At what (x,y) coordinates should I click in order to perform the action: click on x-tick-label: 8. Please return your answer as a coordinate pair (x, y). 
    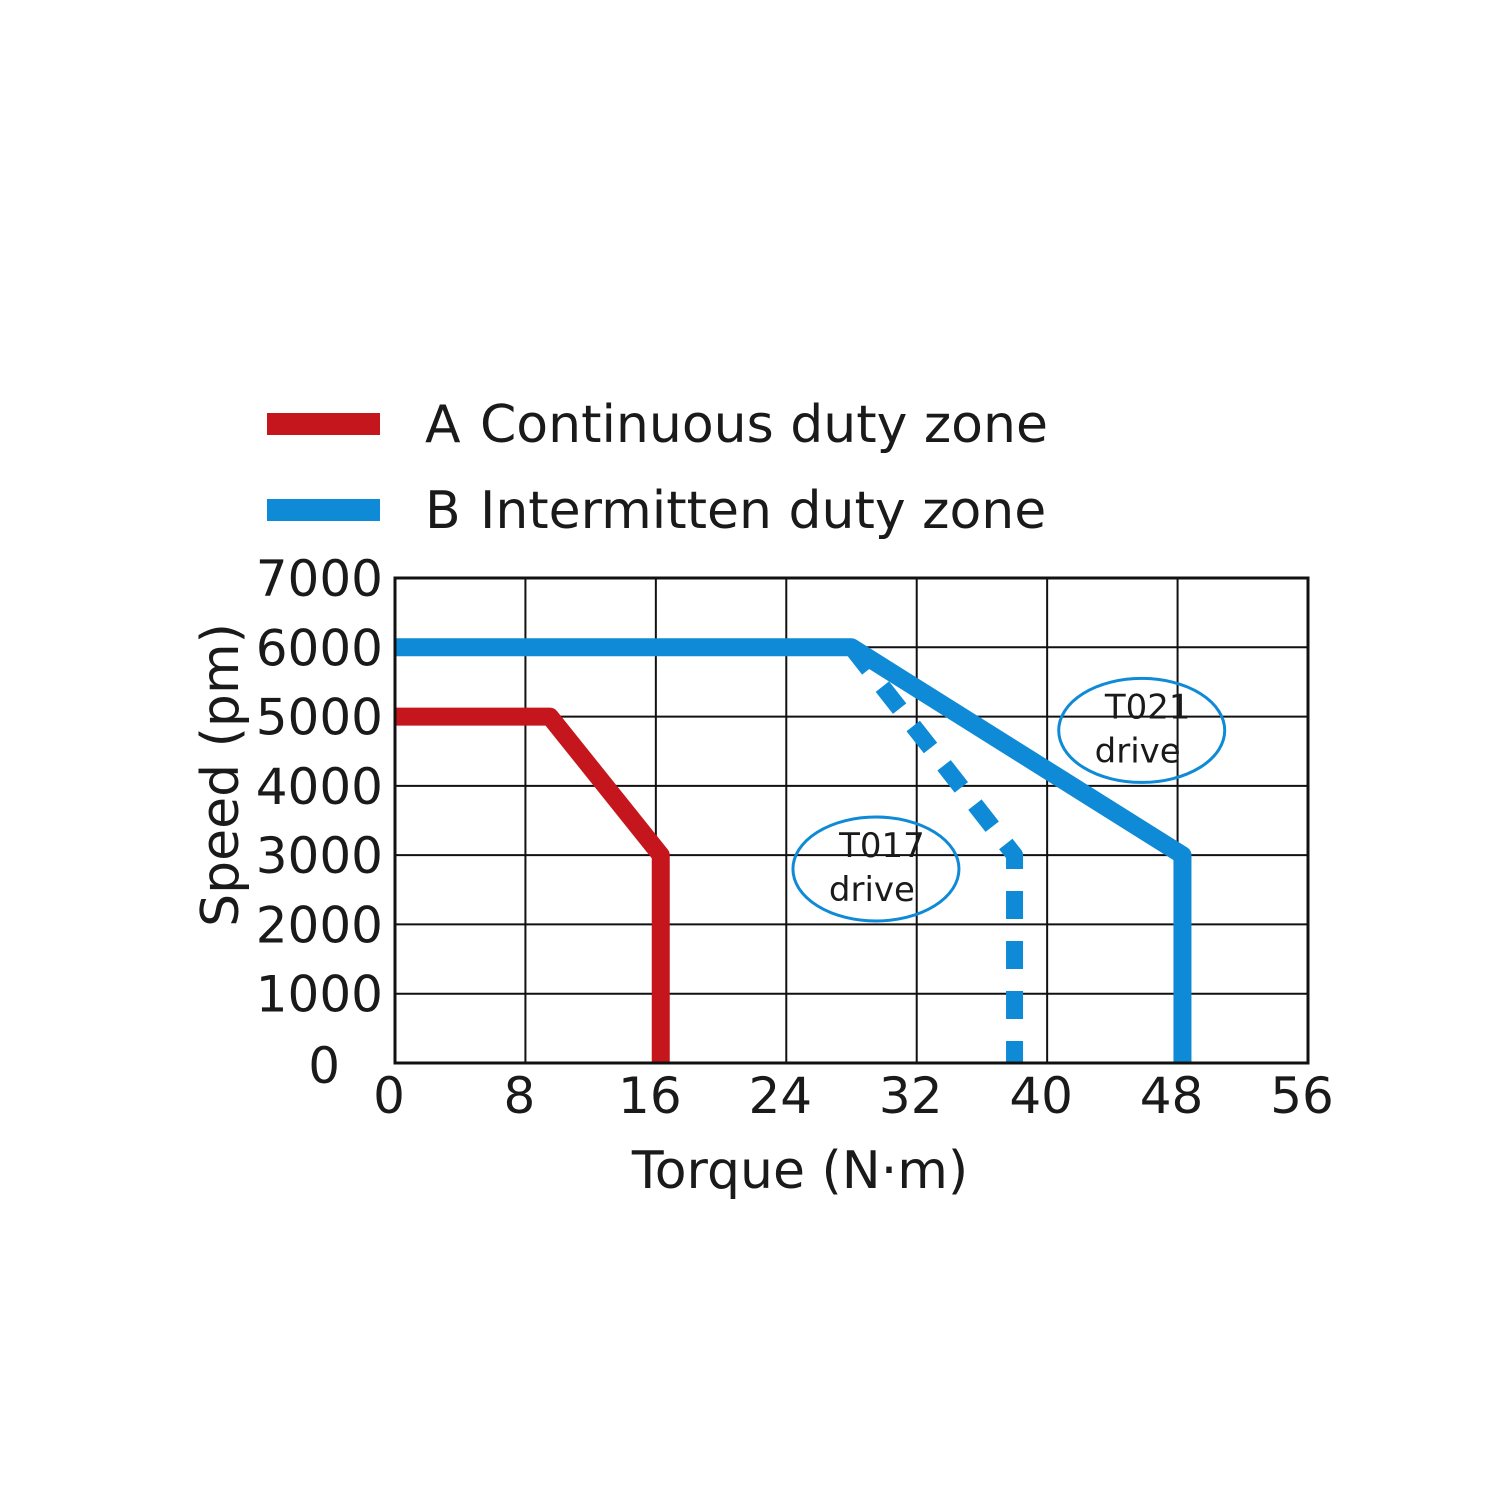
    Looking at the image, I should click on (520, 1096).